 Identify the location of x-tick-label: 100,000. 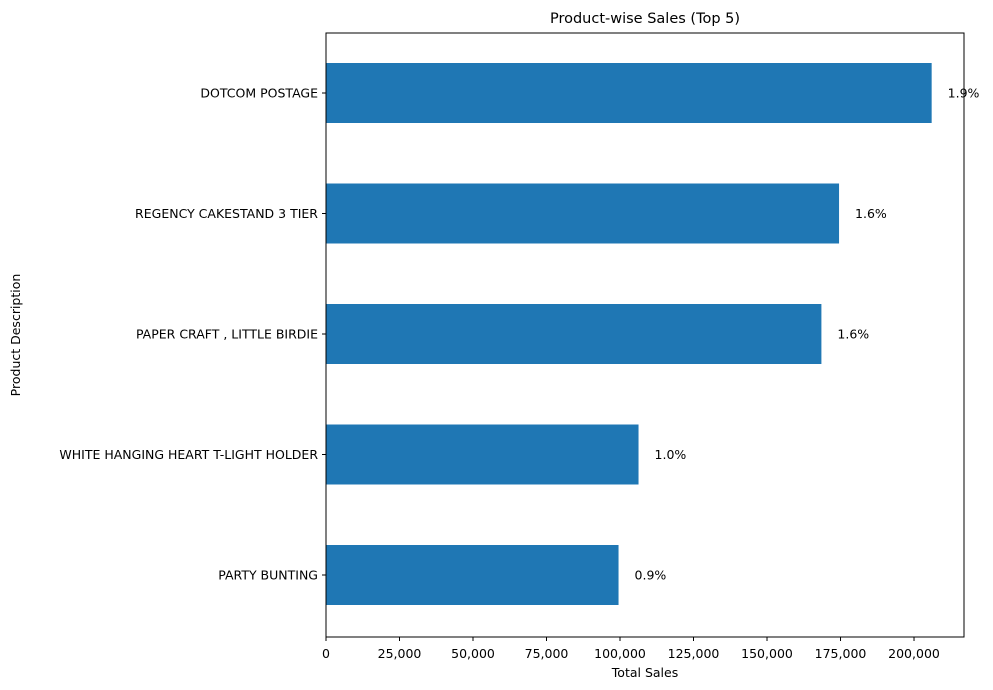
(620, 653).